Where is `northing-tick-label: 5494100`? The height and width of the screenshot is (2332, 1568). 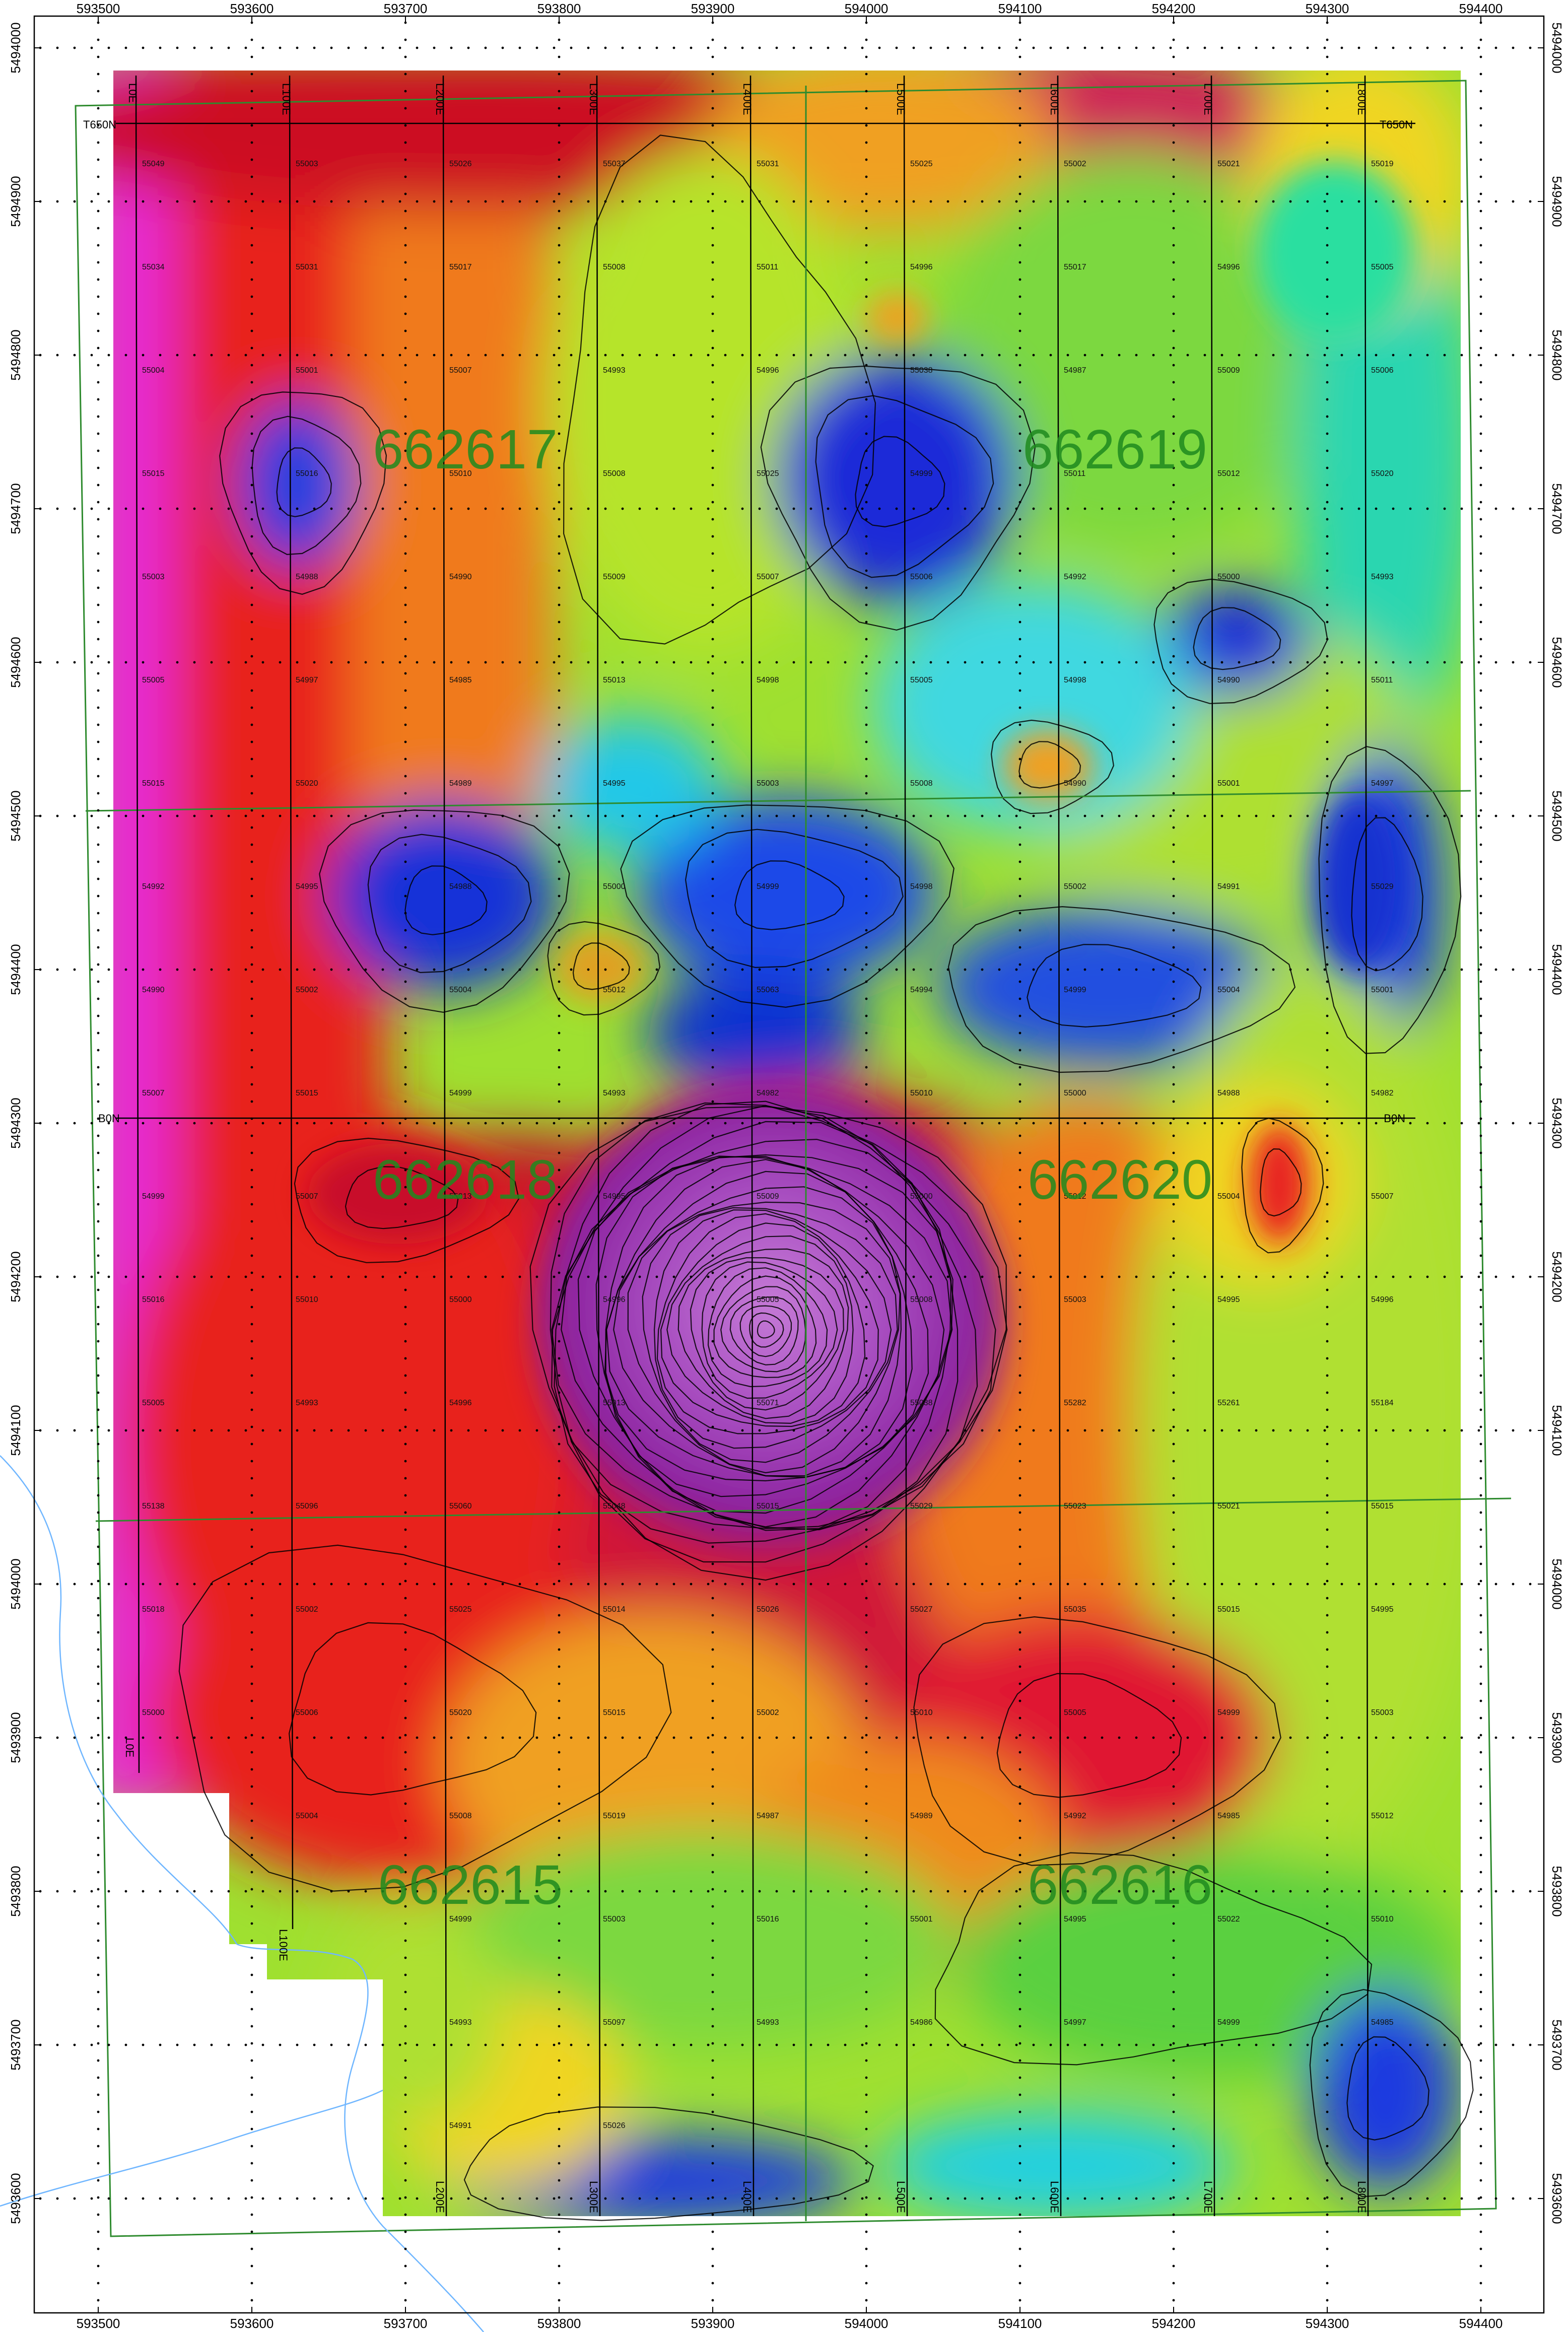
northing-tick-label: 5494100 is located at coordinates (1556, 1430).